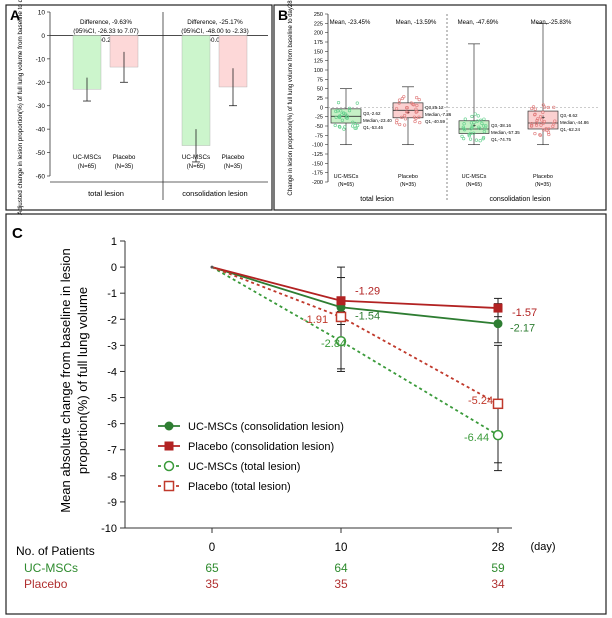  Describe the element at coordinates (41, 177) in the screenshot. I see `a-y-tick-label: -60` at that location.